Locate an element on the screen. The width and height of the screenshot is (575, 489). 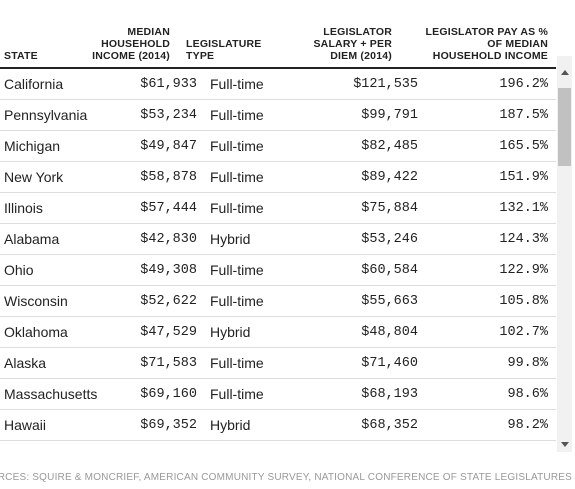
column-header: SALARY + PER is located at coordinates (352, 44).